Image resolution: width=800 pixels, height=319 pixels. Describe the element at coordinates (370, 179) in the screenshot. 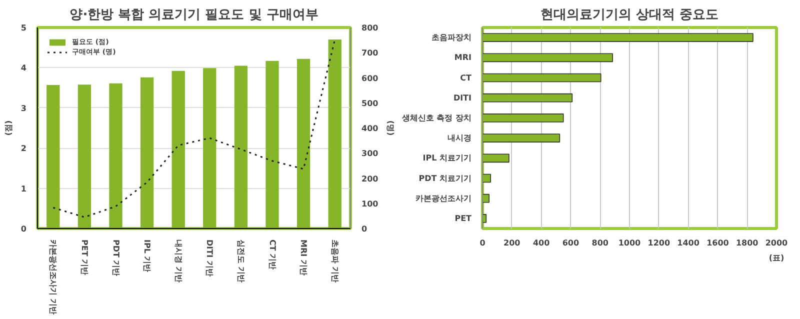

I see `y2-tick-label: 200` at that location.